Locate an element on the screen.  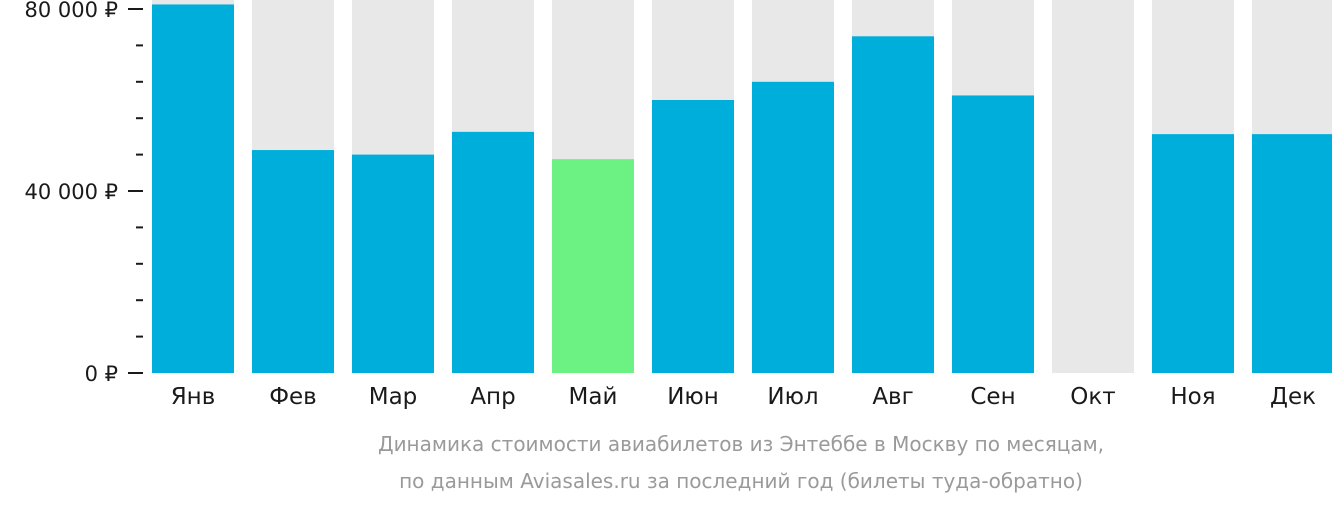
bar-m2 is located at coordinates (293, 261).